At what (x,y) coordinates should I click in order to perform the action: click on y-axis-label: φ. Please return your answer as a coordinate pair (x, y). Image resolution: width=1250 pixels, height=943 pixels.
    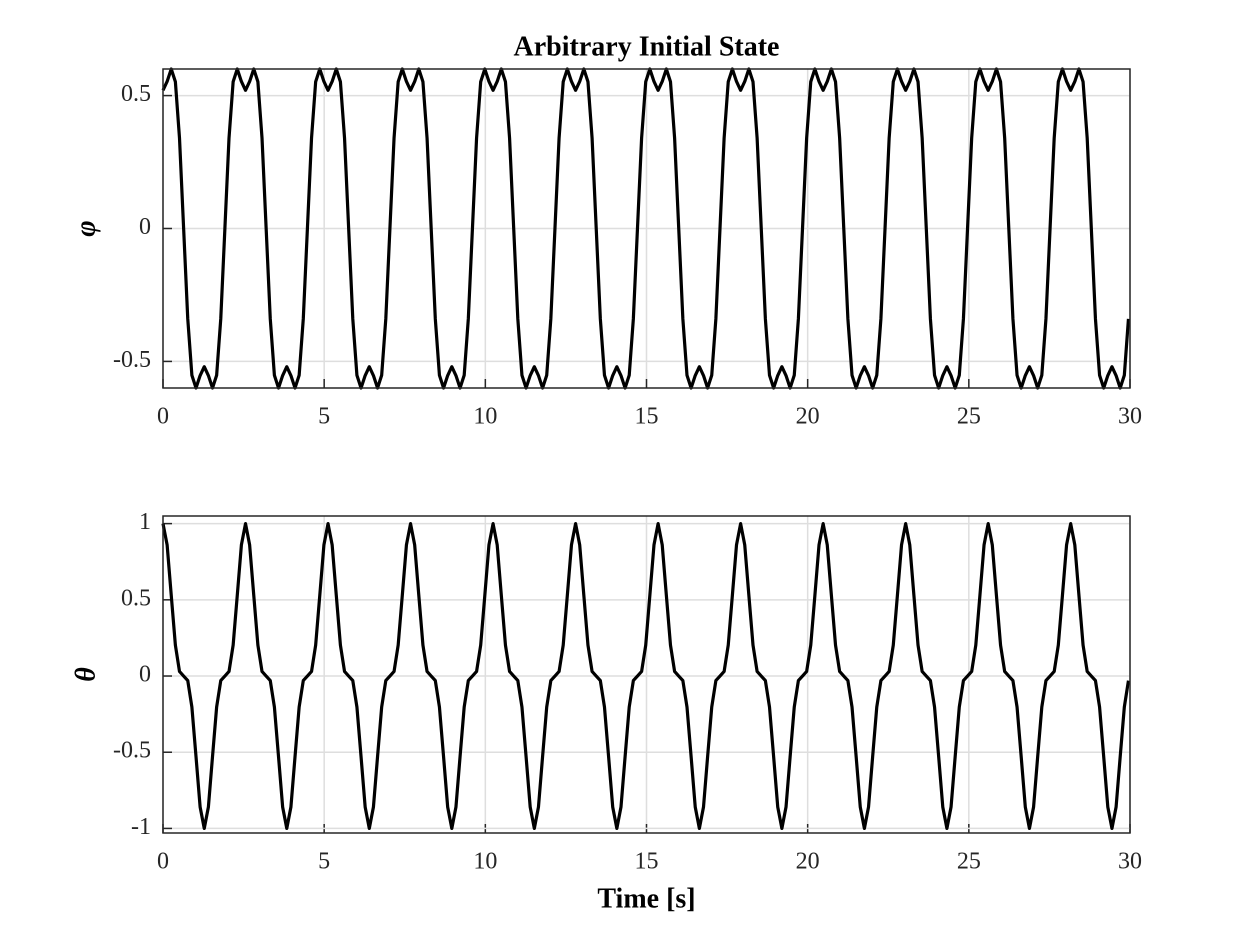
    Looking at the image, I should click on (85, 228).